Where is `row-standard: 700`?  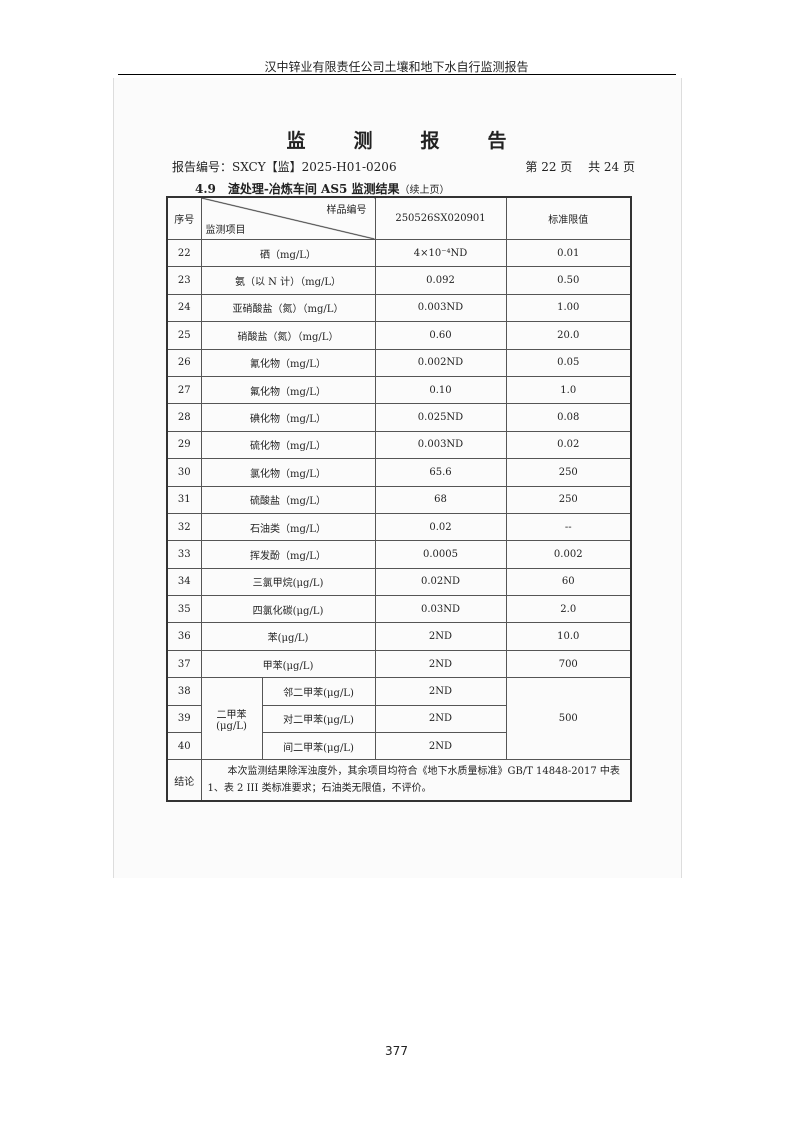
row-standard: 700 is located at coordinates (568, 664).